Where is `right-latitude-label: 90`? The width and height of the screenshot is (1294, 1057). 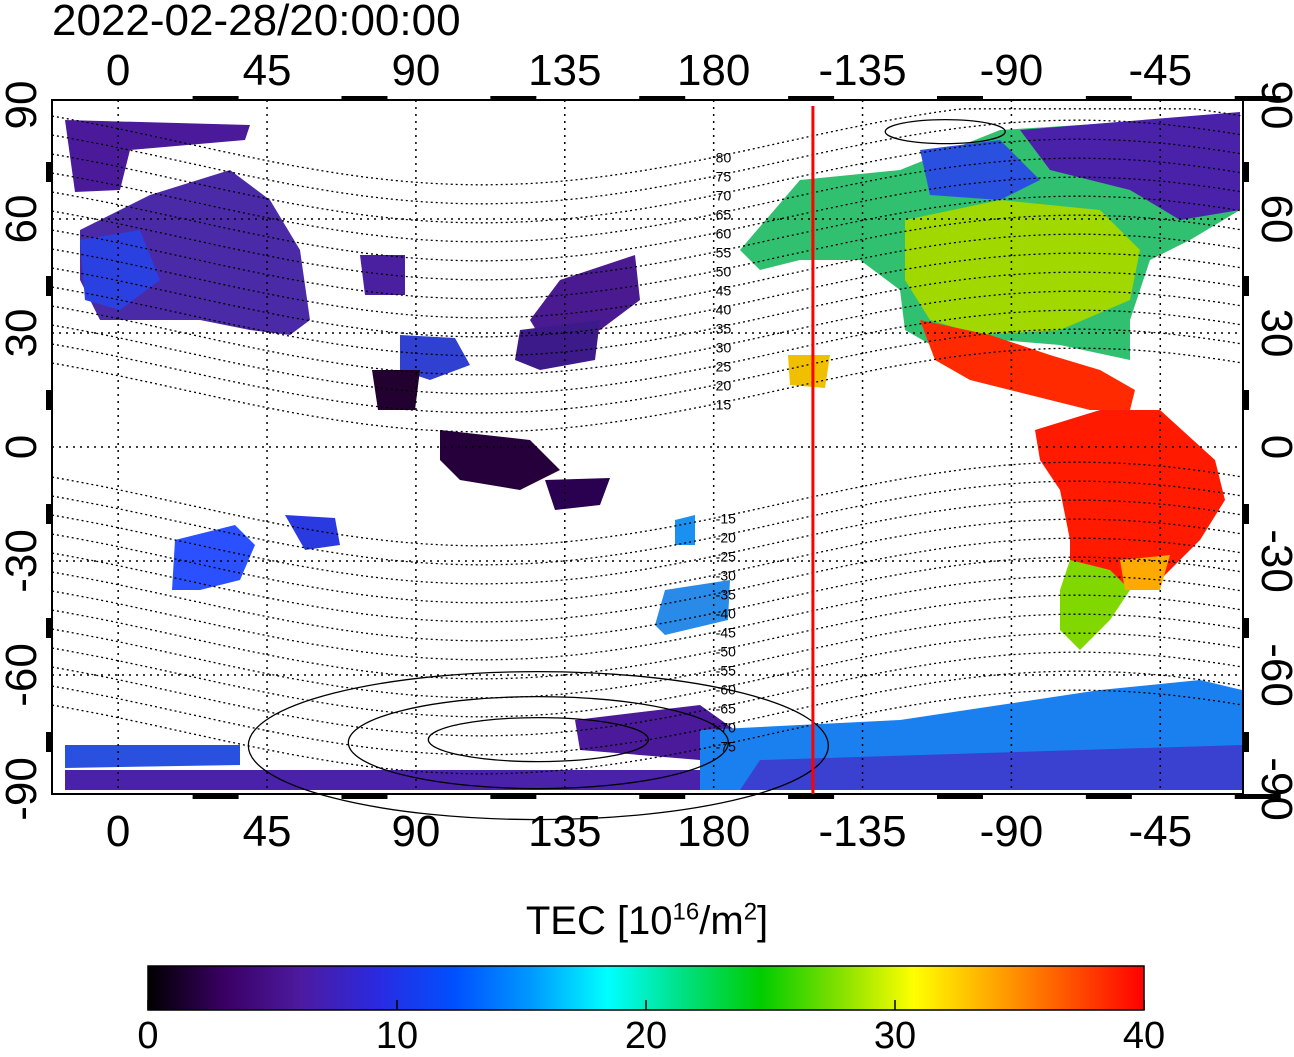
right-latitude-label: 90 is located at coordinates (1273, 105).